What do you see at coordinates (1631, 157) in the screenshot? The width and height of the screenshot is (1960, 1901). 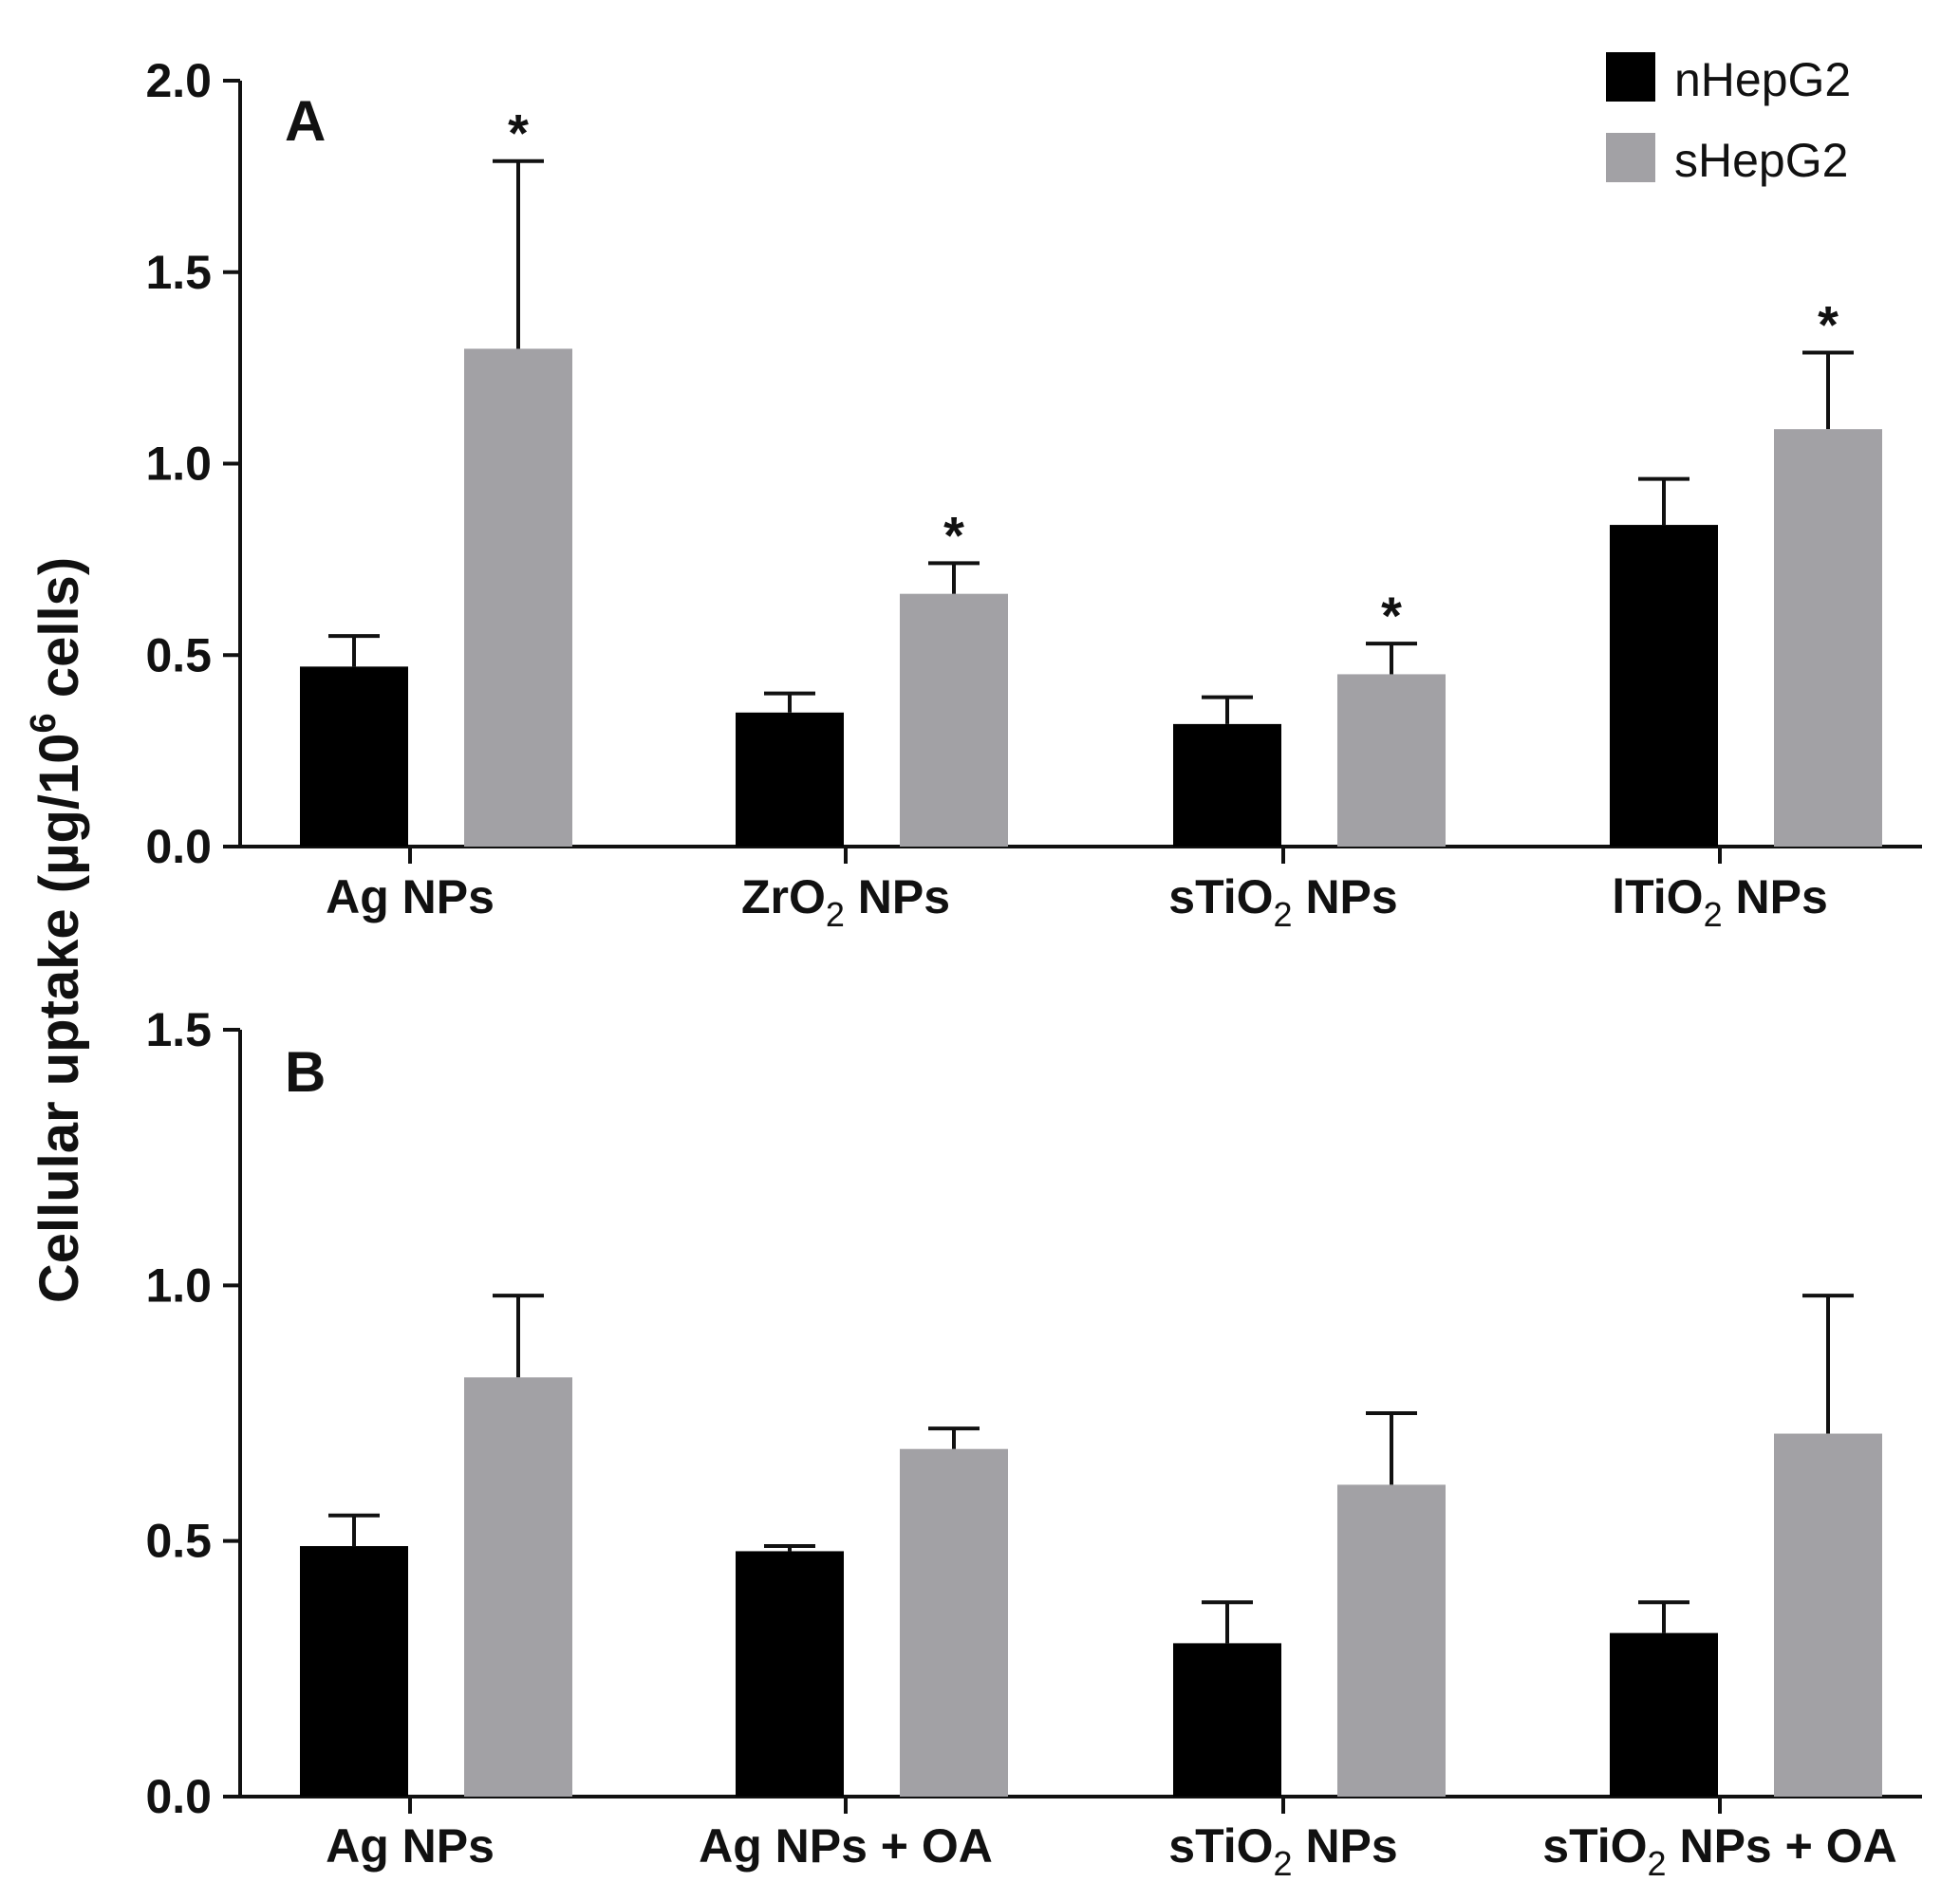 I see `legend-swatch-shepg2` at bounding box center [1631, 157].